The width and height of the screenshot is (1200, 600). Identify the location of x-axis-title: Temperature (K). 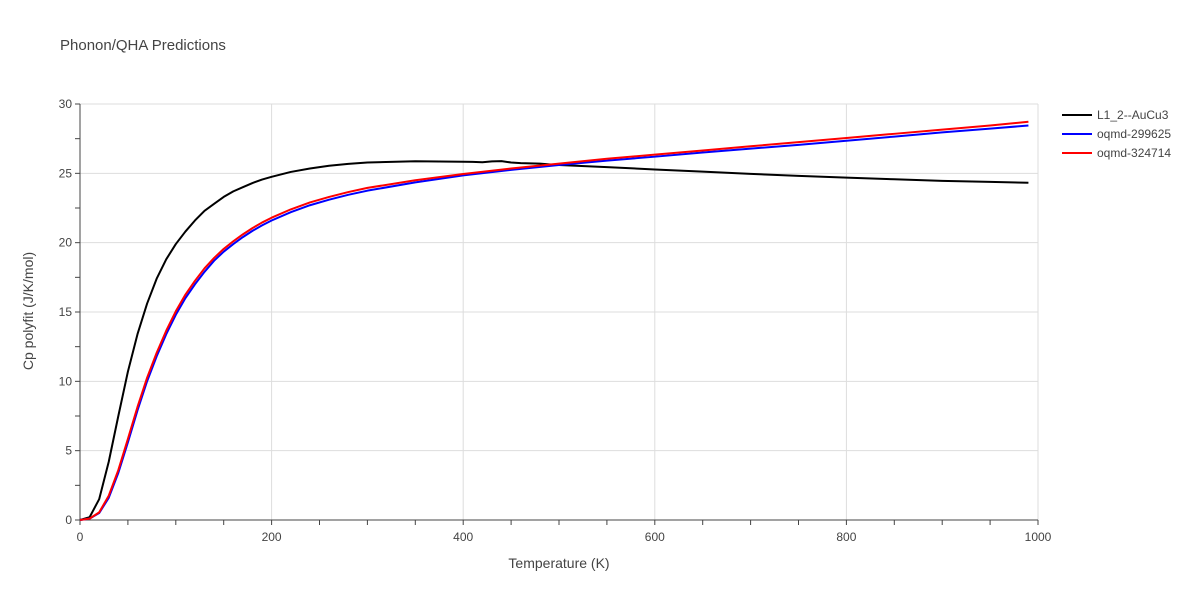
(558, 563).